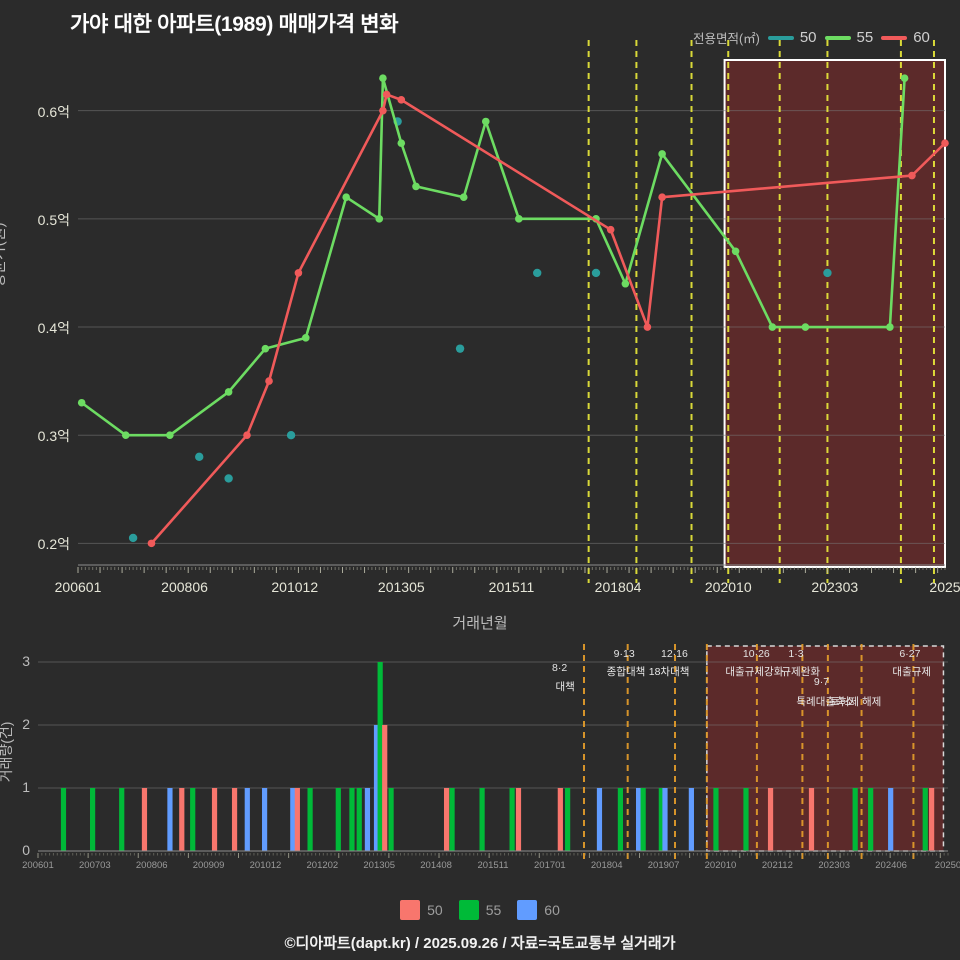  What do you see at coordinates (796, 654) in the screenshot?
I see `policy-annotation-date: 1·3` at bounding box center [796, 654].